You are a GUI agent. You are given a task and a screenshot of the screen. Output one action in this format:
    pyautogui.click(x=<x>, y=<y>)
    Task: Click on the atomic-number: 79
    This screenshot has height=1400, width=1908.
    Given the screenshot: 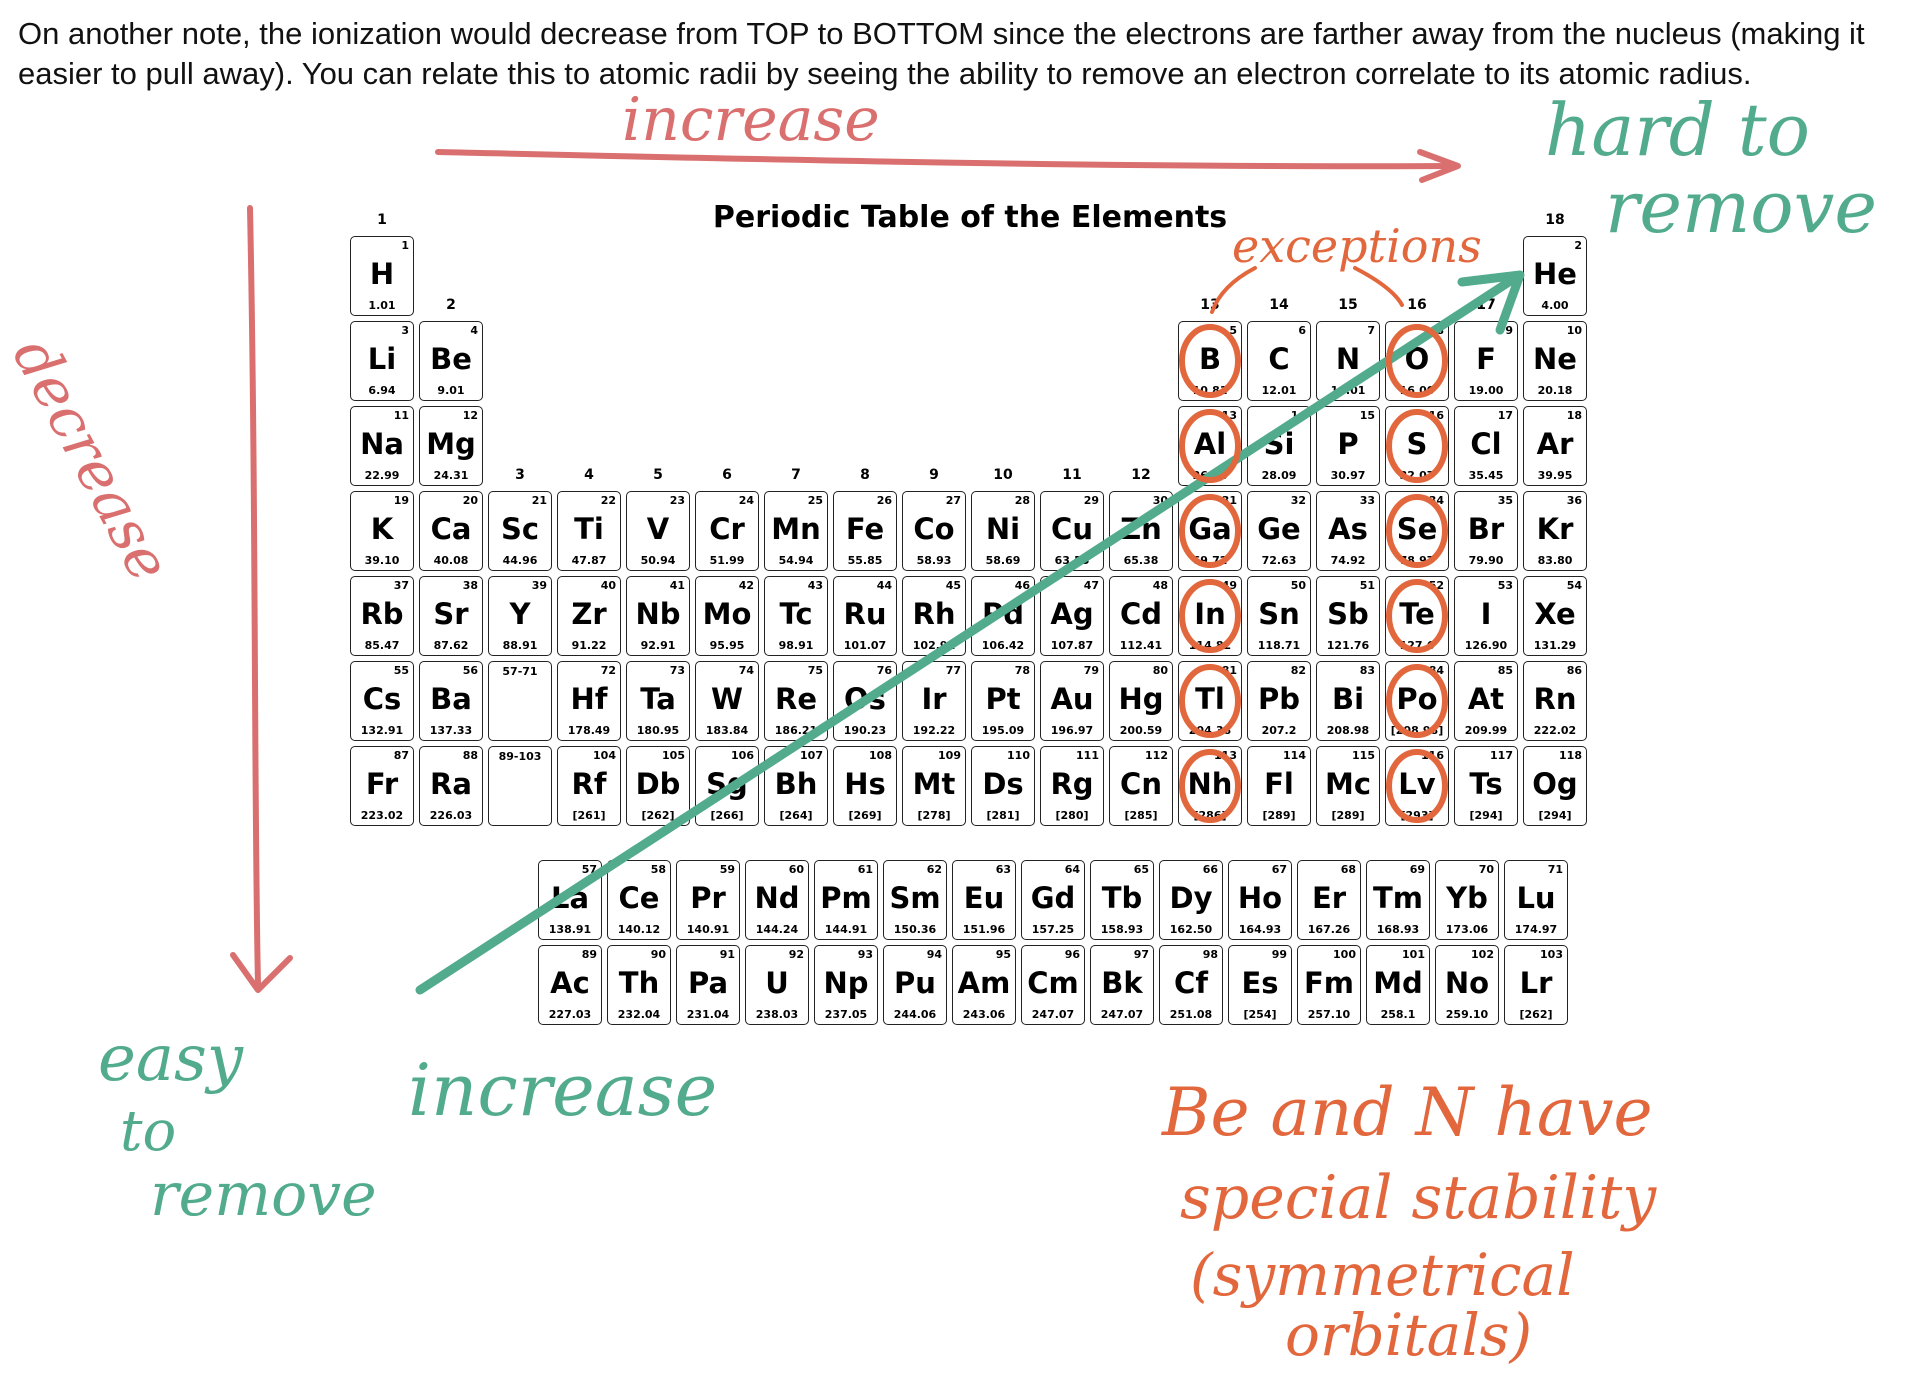 What is the action you would take?
    pyautogui.click(x=1091, y=670)
    